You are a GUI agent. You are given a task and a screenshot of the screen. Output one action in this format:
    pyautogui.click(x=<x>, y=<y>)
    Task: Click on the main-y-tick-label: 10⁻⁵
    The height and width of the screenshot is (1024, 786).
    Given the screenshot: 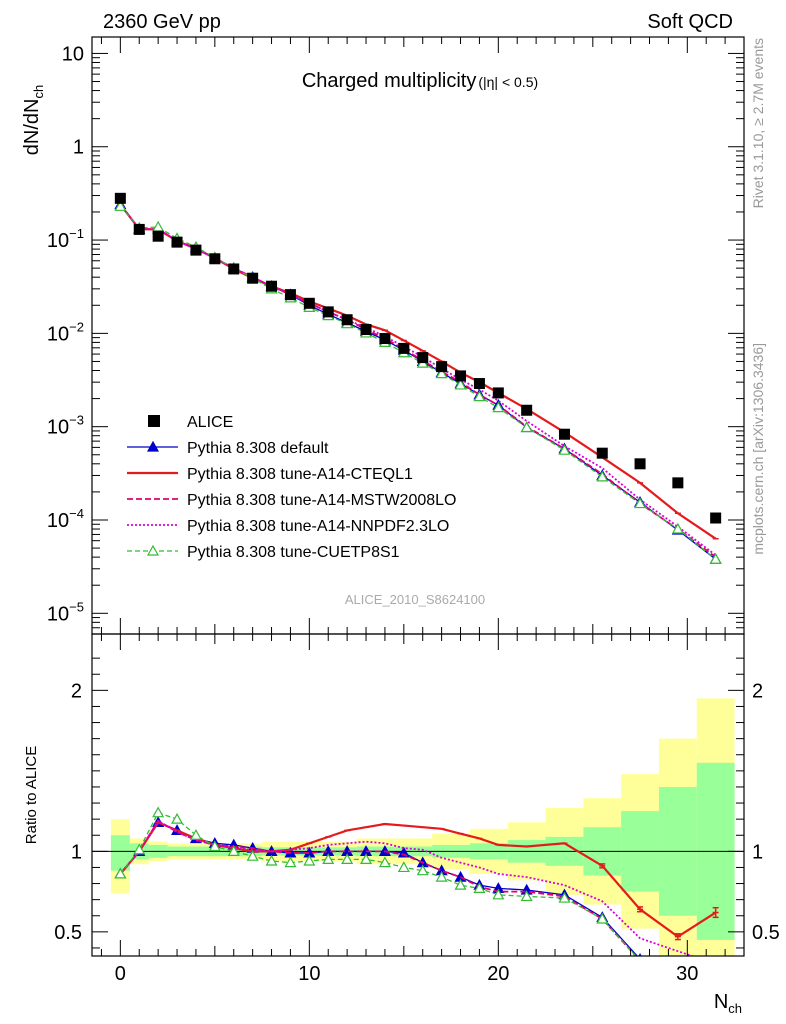 What is the action you would take?
    pyautogui.click(x=65, y=612)
    